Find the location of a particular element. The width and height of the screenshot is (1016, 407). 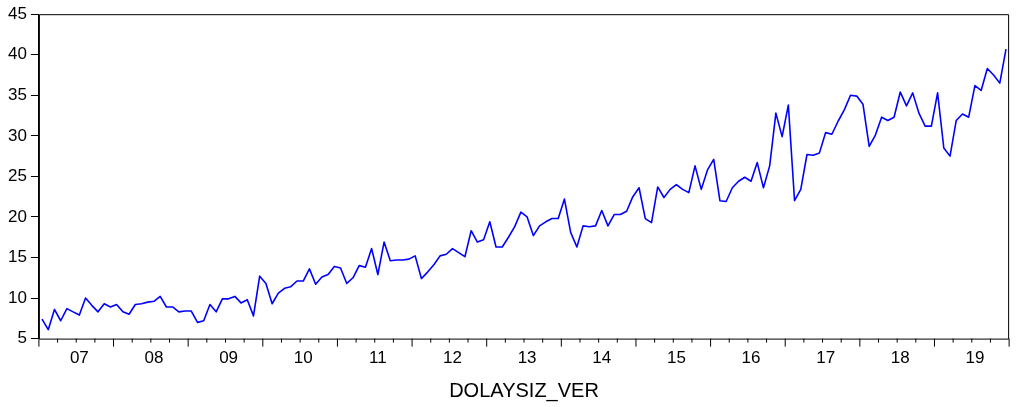

y-tick-label: 5 is located at coordinates (22, 338).